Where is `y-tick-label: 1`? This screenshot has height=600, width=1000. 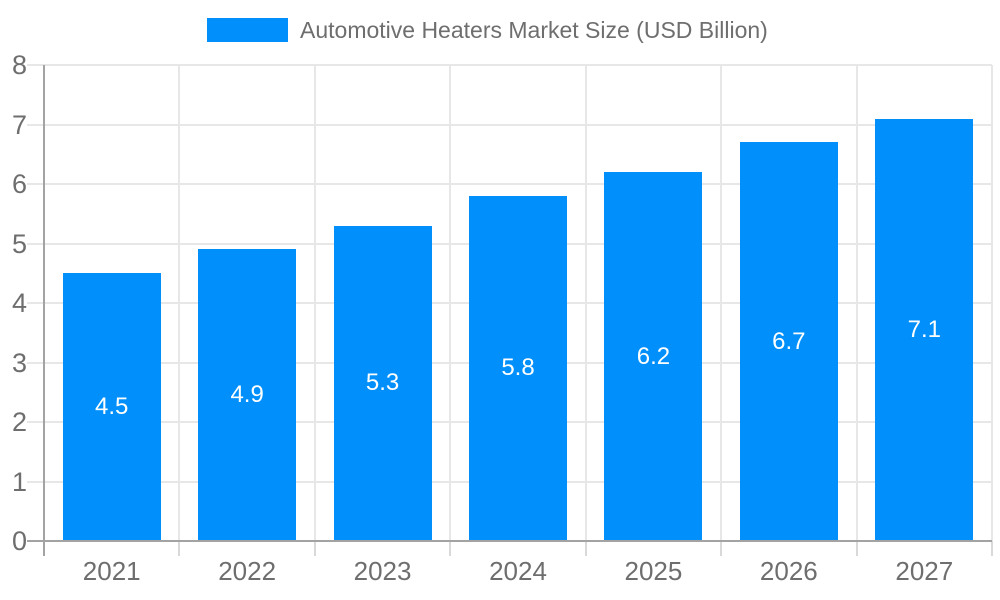
y-tick-label: 1 is located at coordinates (19, 481).